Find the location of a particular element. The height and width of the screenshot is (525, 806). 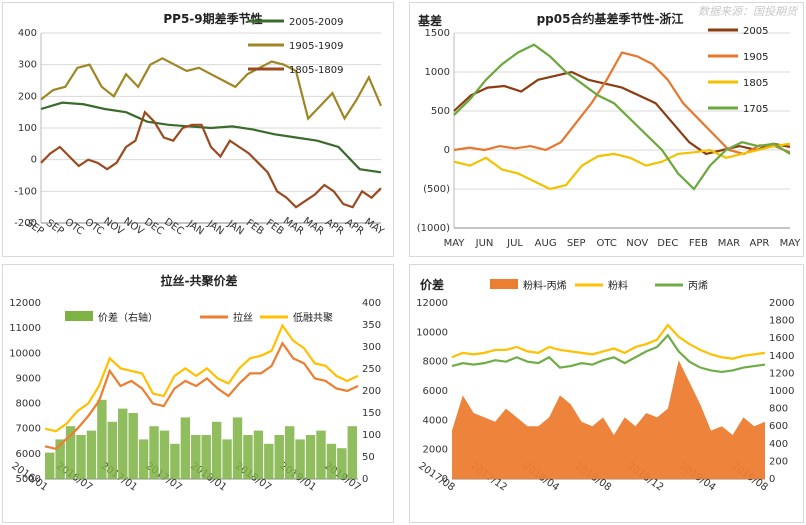

chart-title: PP5-9期差季节性 is located at coordinates (212, 18).